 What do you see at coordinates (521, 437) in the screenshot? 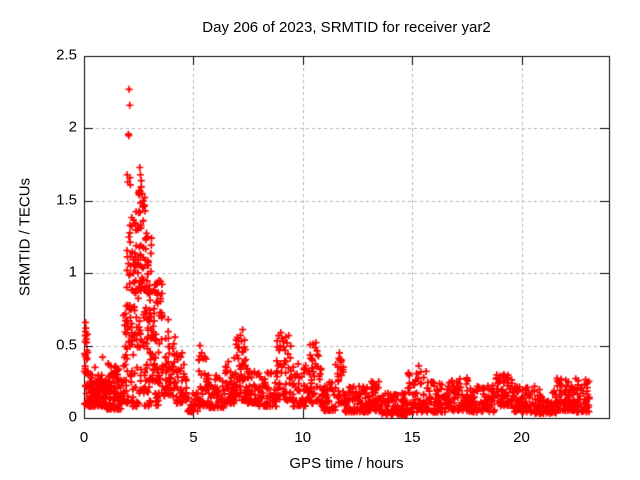
I see `x-tick-label: 20` at bounding box center [521, 437].